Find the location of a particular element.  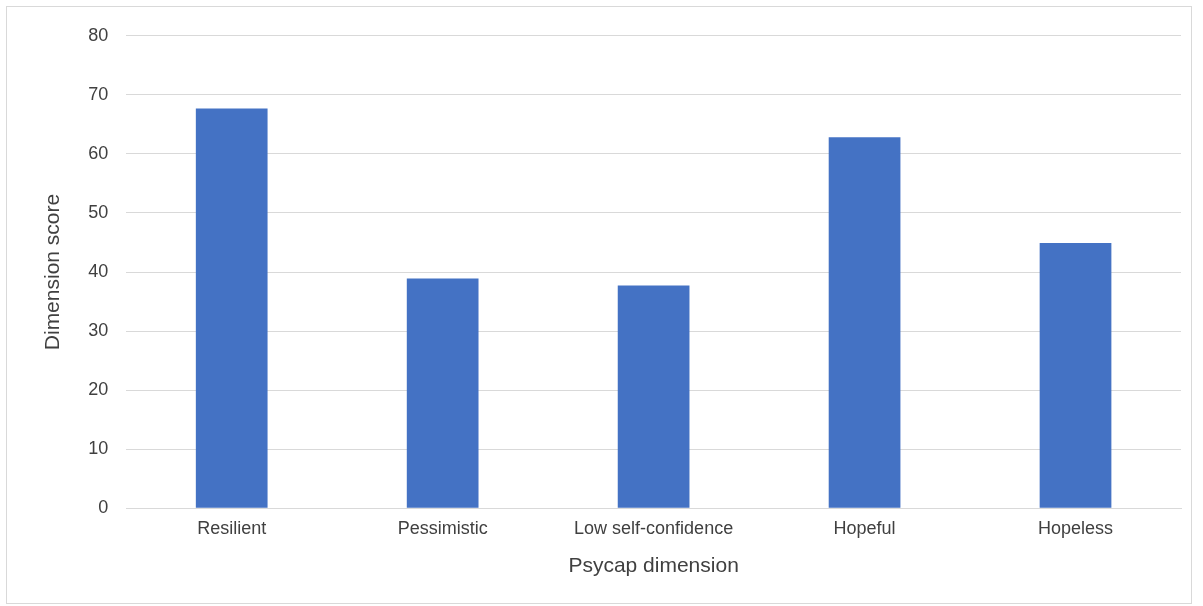

y-tick-label: 10 is located at coordinates (98, 448).